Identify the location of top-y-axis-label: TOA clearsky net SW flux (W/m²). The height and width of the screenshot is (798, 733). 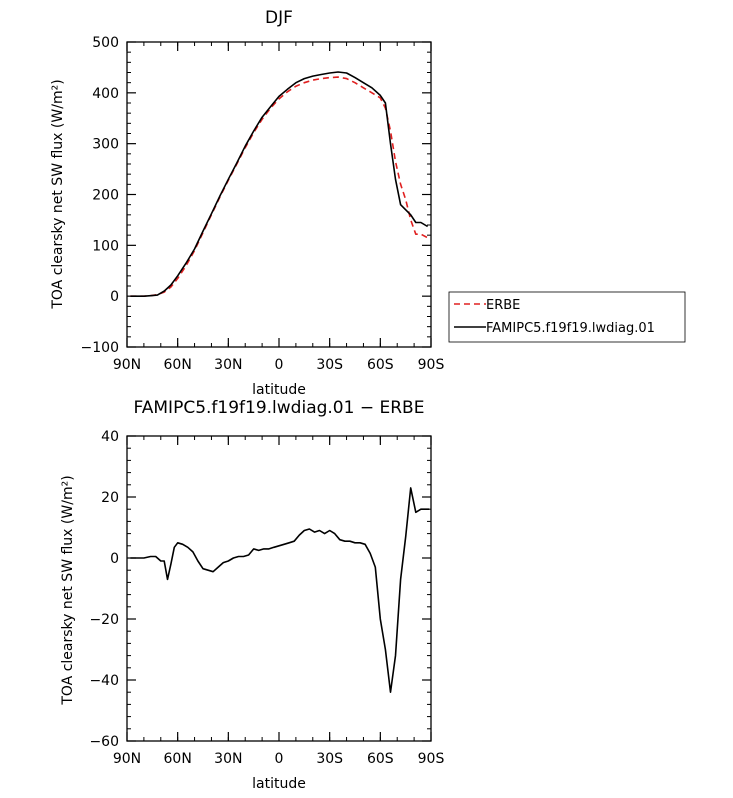
(58, 194).